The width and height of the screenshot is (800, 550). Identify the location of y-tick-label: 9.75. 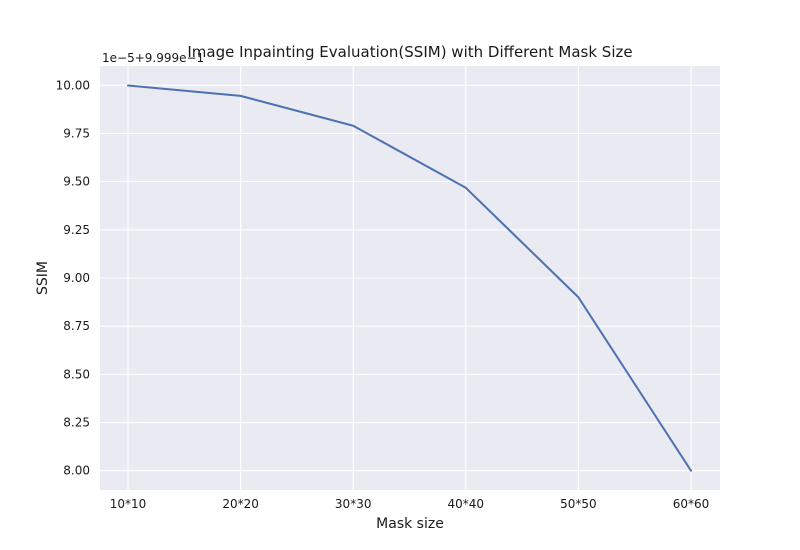
(76, 133).